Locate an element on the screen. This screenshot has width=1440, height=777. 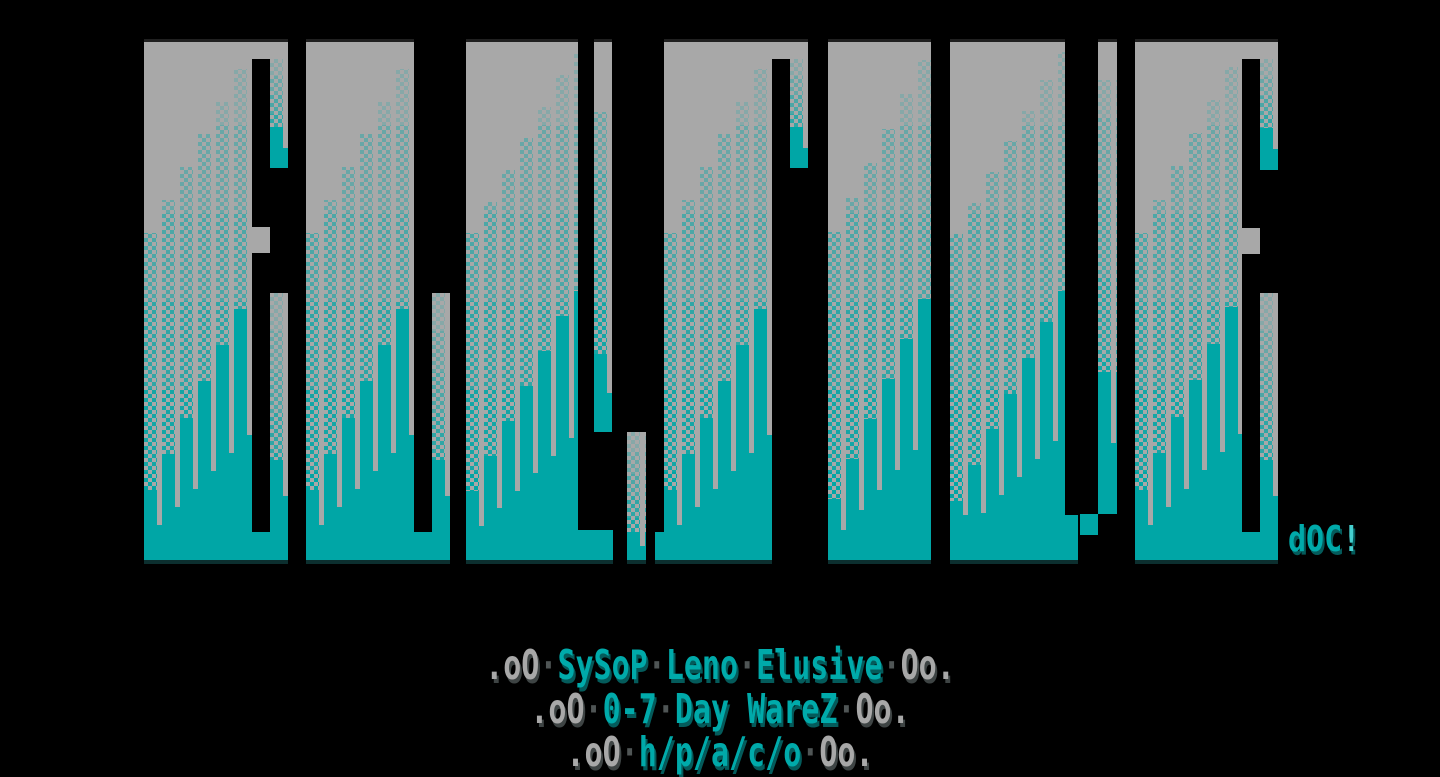
text-segment: Elusive is located at coordinates (819, 666).